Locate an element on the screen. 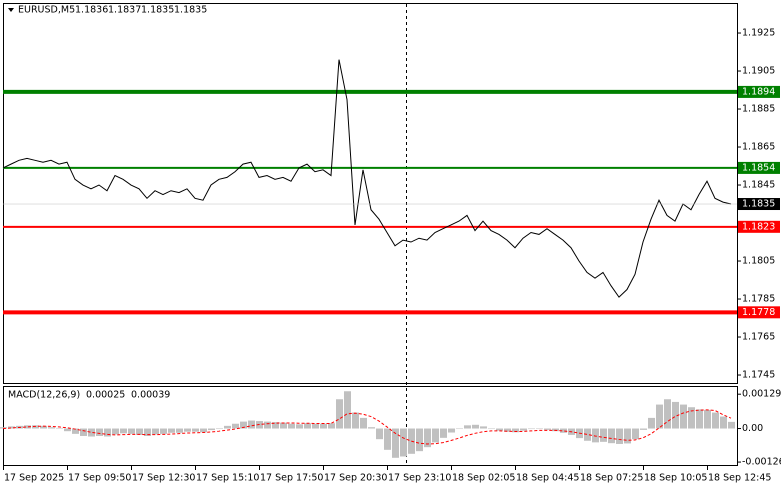 The image size is (781, 489). y-tick-label: 1.1765 is located at coordinates (758, 337).